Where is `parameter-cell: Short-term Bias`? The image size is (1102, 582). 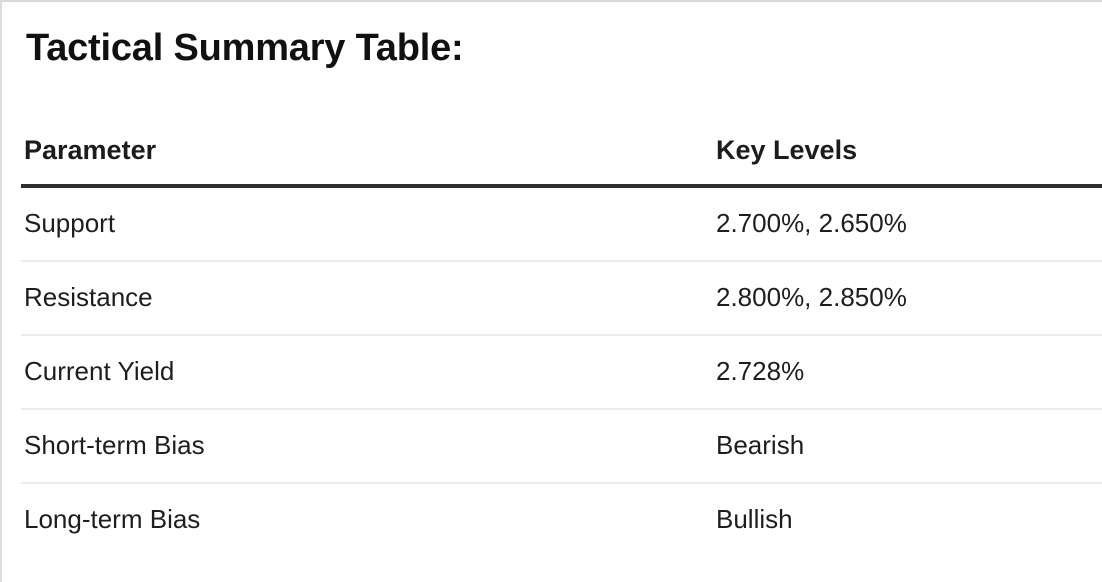 parameter-cell: Short-term Bias is located at coordinates (367, 446).